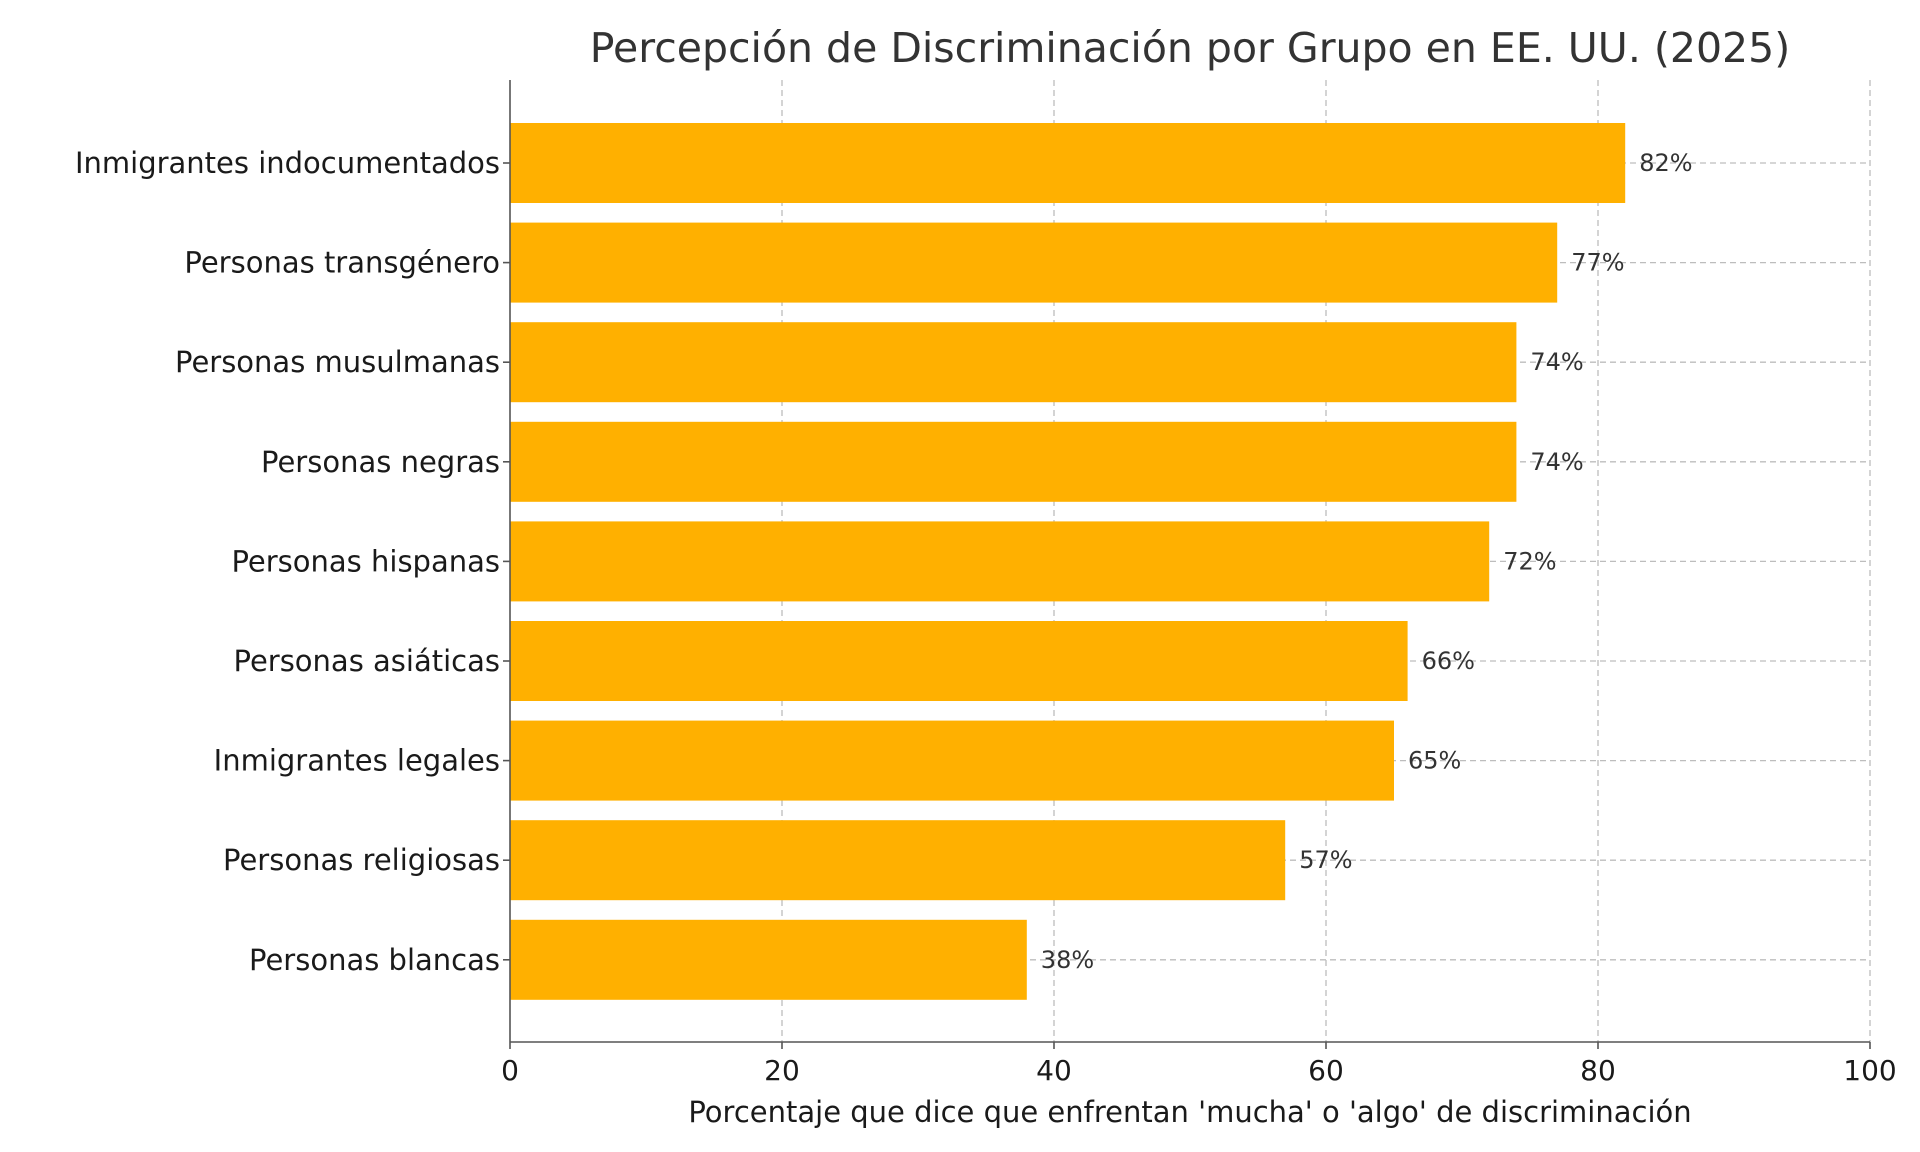  Describe the element at coordinates (361, 860) in the screenshot. I see `category-label: Personas religiosas` at that location.